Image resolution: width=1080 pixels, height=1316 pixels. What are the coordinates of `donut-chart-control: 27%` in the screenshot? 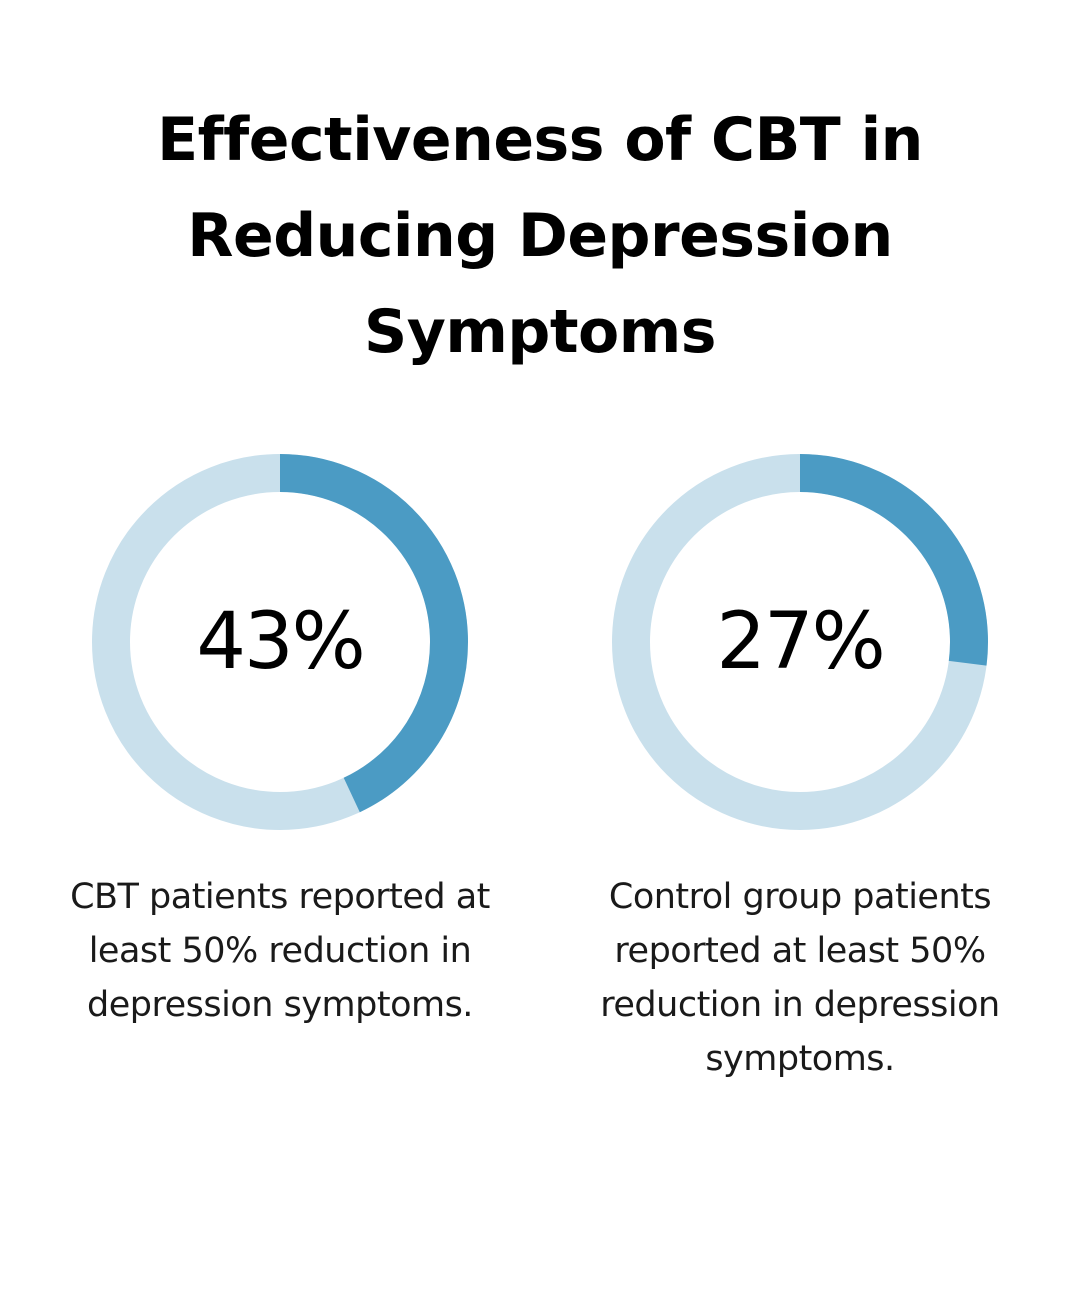 It's located at (800, 642).